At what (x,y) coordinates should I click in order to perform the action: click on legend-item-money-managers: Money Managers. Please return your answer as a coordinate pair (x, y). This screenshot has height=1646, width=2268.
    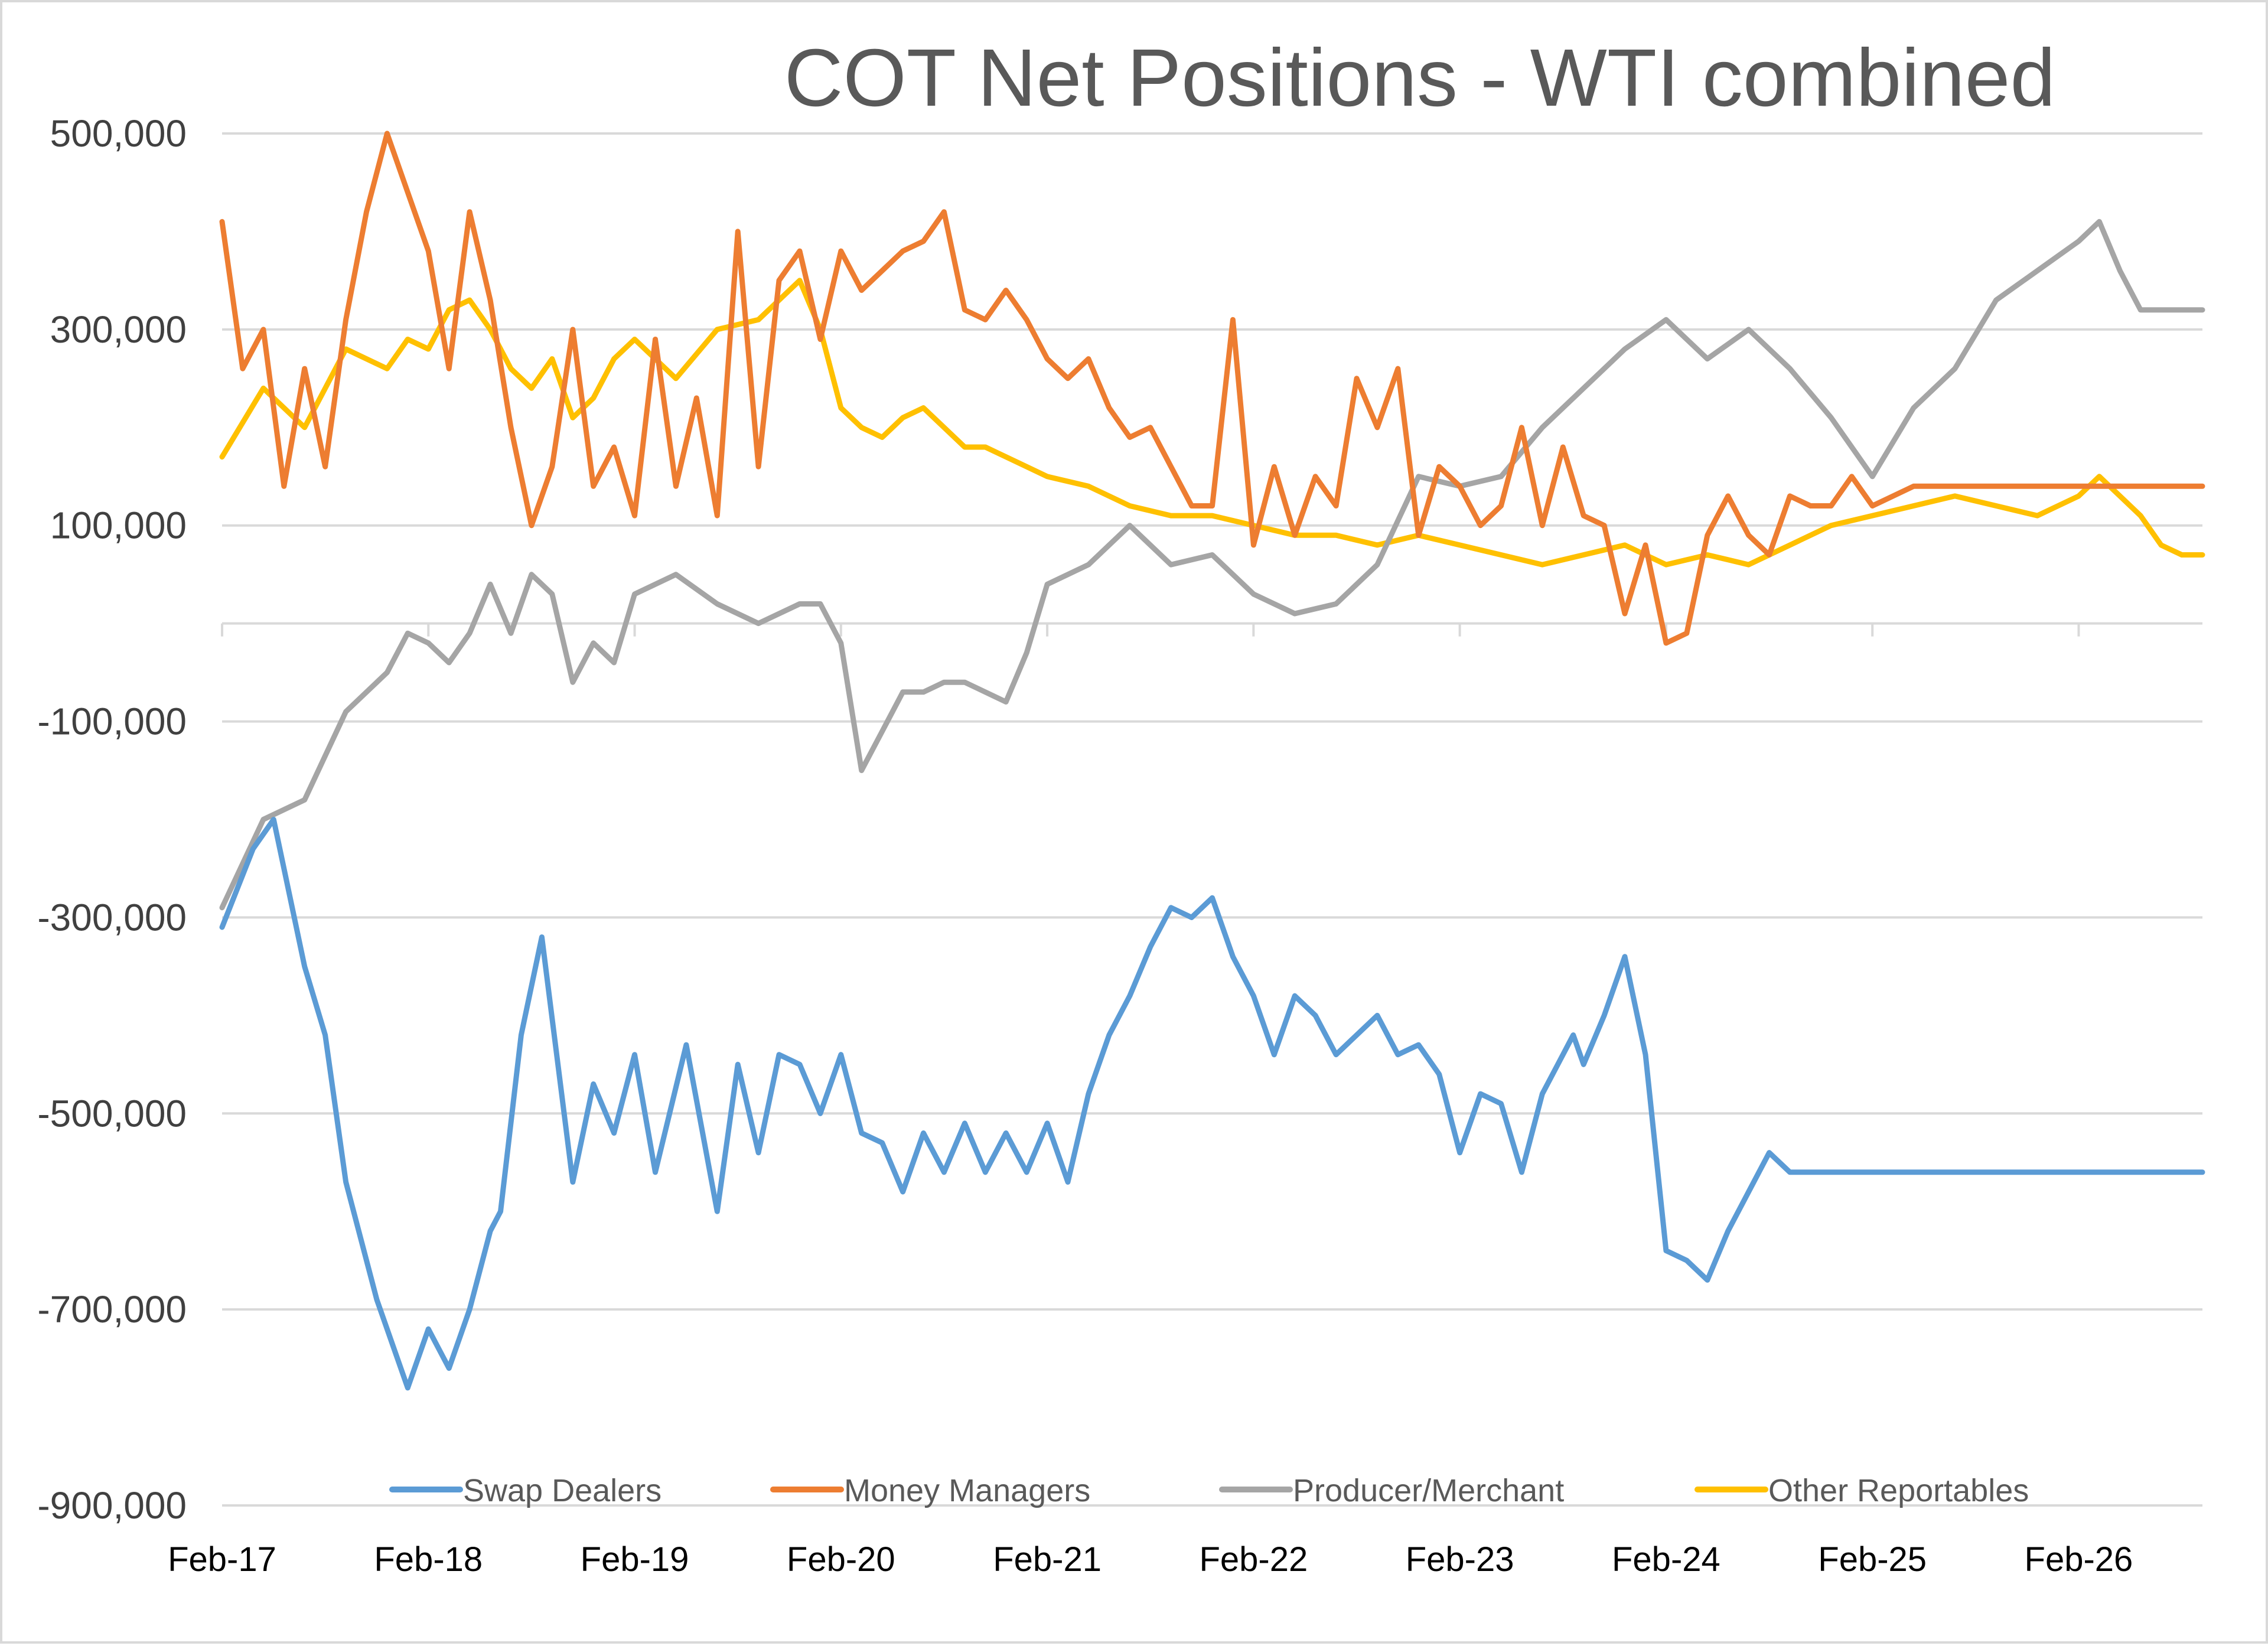
    Looking at the image, I should click on (930, 1490).